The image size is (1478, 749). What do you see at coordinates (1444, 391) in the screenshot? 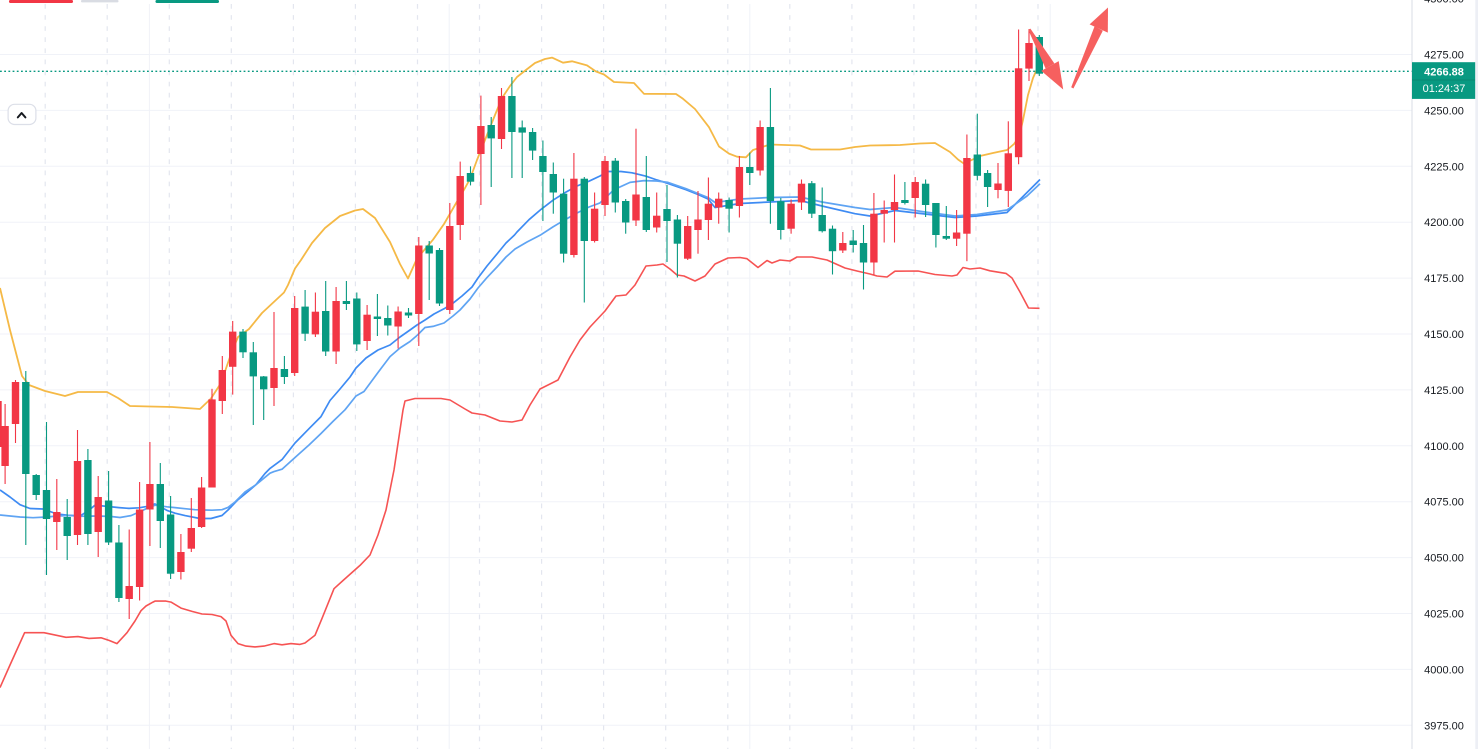
I see `svg-text: 4125.00` at bounding box center [1444, 391].